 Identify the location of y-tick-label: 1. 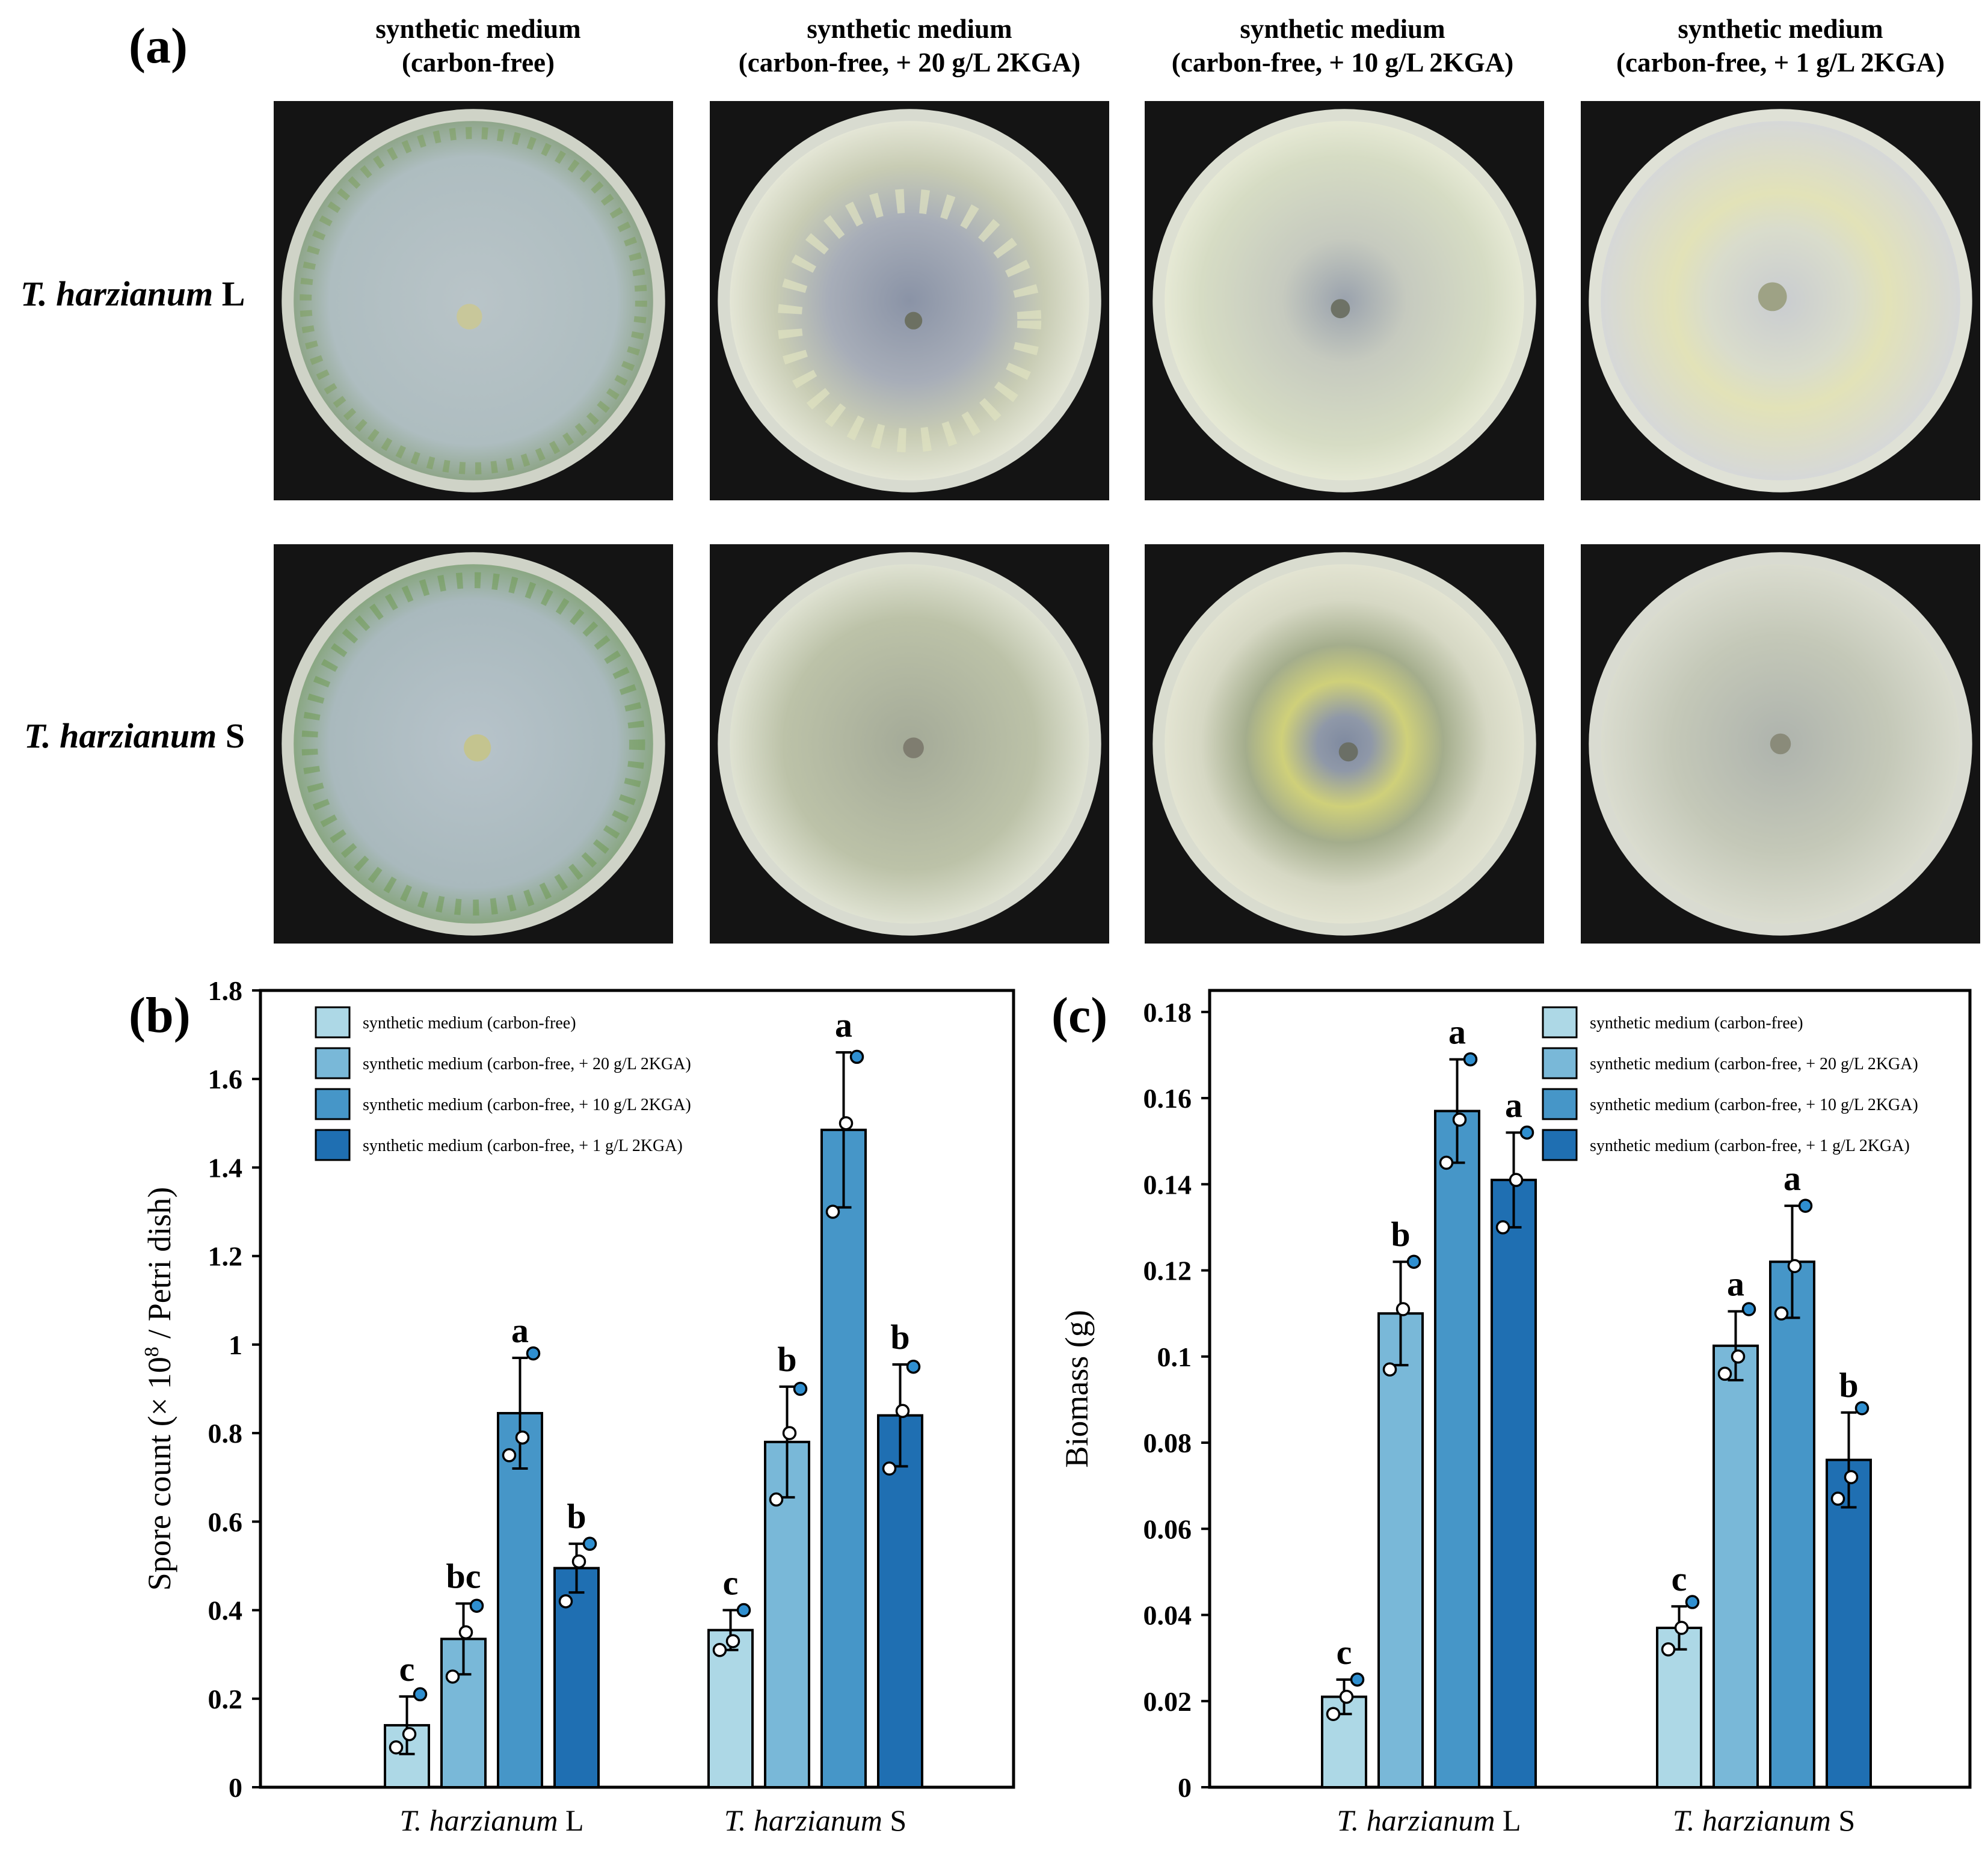
(235, 1345).